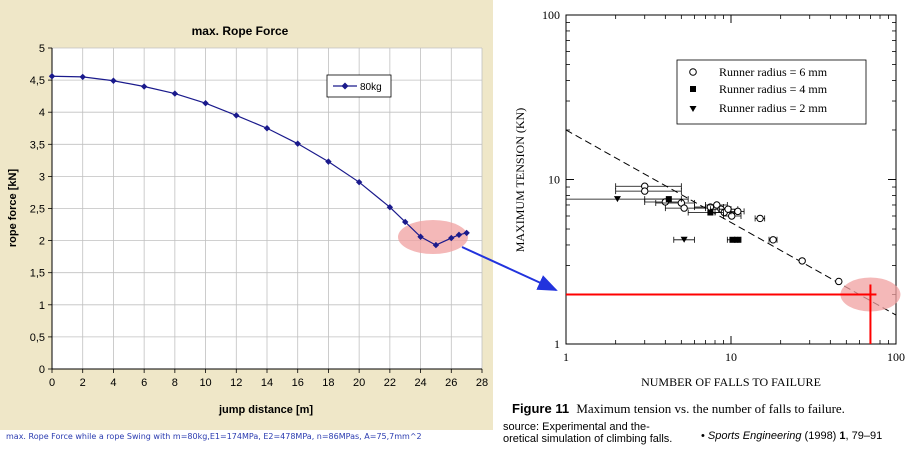  I want to click on y-tick-label: 10, so click(554, 180).